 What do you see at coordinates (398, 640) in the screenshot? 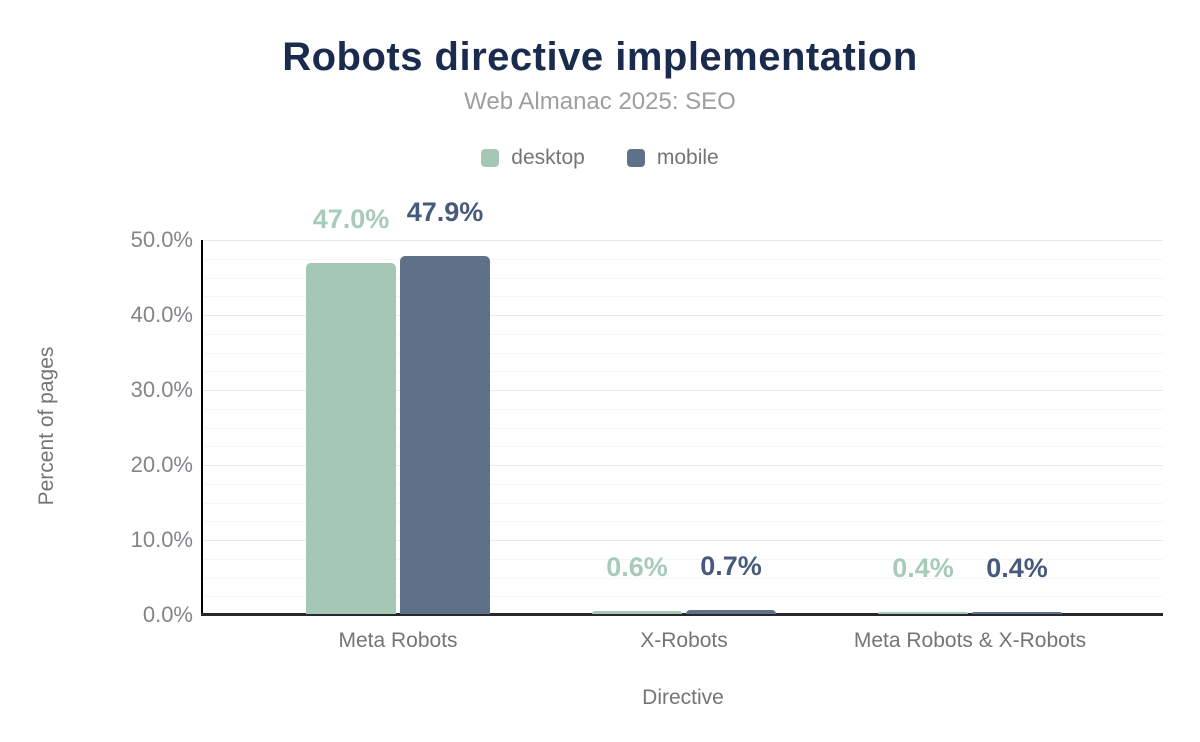
I see `x-tick-label: Meta Robots` at bounding box center [398, 640].